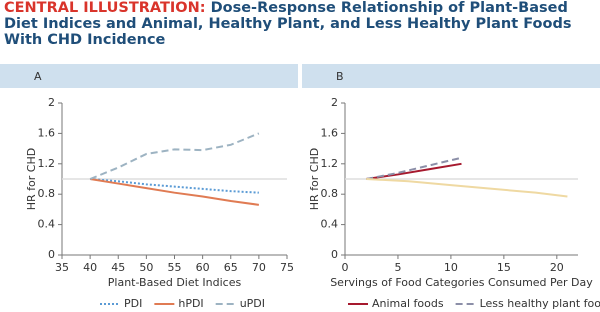 This screenshot has width=600, height=312. Describe the element at coordinates (259, 267) in the screenshot. I see `x-tick-label: 70` at that location.